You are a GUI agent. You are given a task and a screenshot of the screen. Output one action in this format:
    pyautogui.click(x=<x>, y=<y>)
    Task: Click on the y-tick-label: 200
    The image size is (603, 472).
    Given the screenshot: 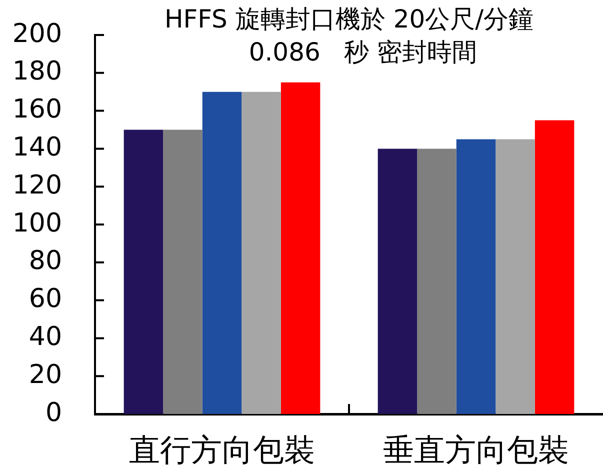 What is the action you would take?
    pyautogui.click(x=37, y=33)
    